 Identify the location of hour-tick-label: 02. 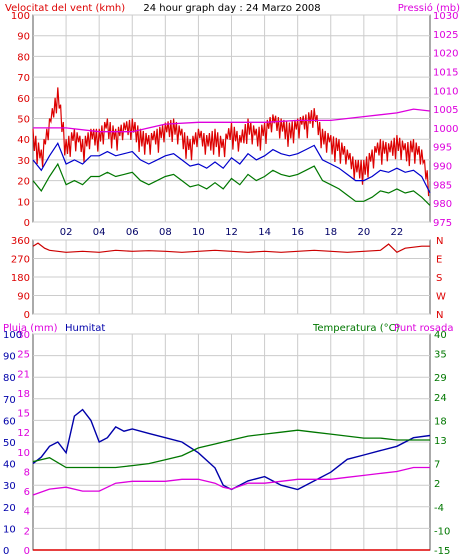
(66, 232).